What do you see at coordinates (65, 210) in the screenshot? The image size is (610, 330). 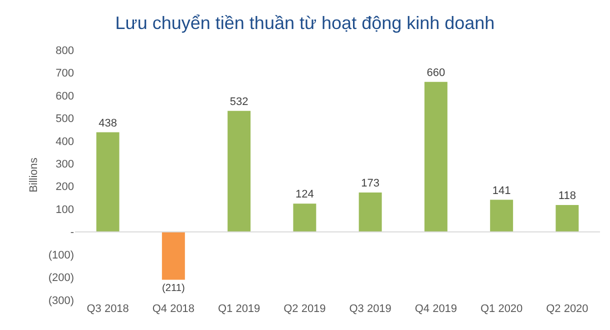 I see `y-tick-label: 100` at bounding box center [65, 210].